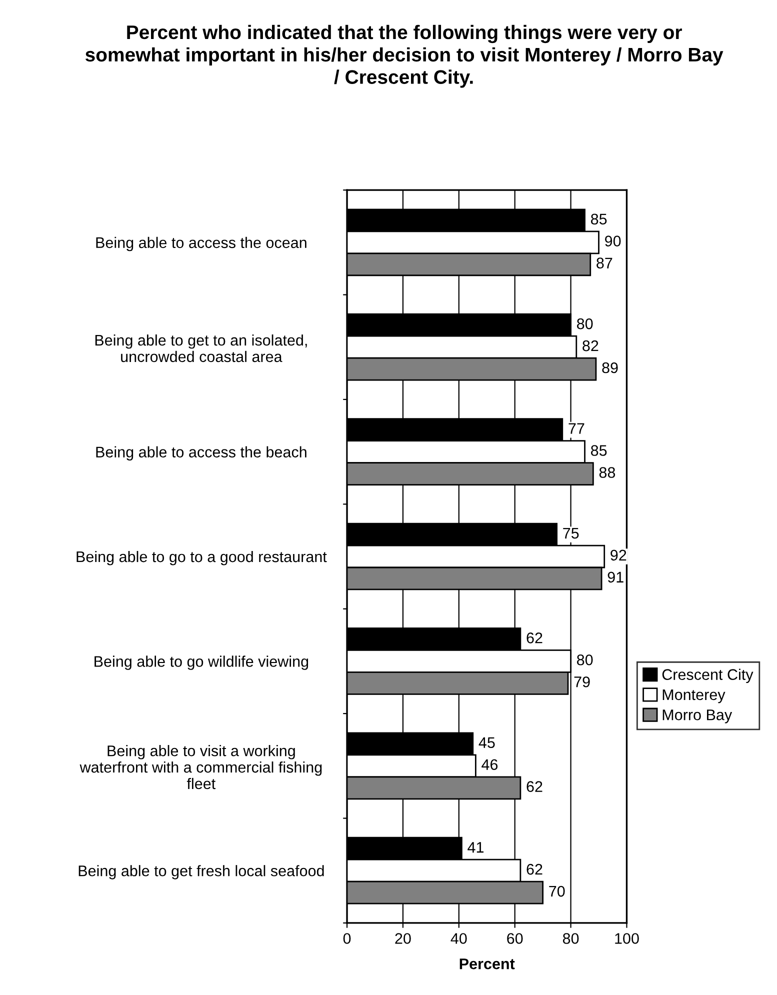 This screenshot has height=995, width=777. I want to click on data-label: 77, so click(576, 428).